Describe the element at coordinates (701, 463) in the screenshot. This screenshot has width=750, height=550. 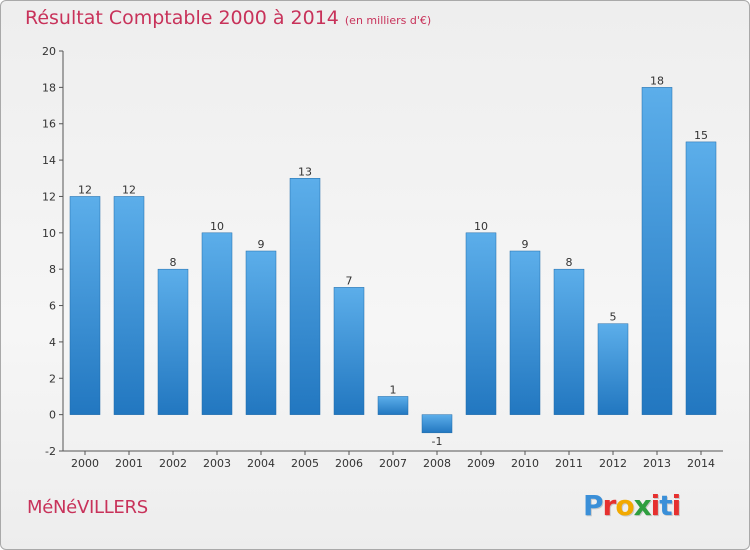
I see `x-tick-label: 2014` at that location.